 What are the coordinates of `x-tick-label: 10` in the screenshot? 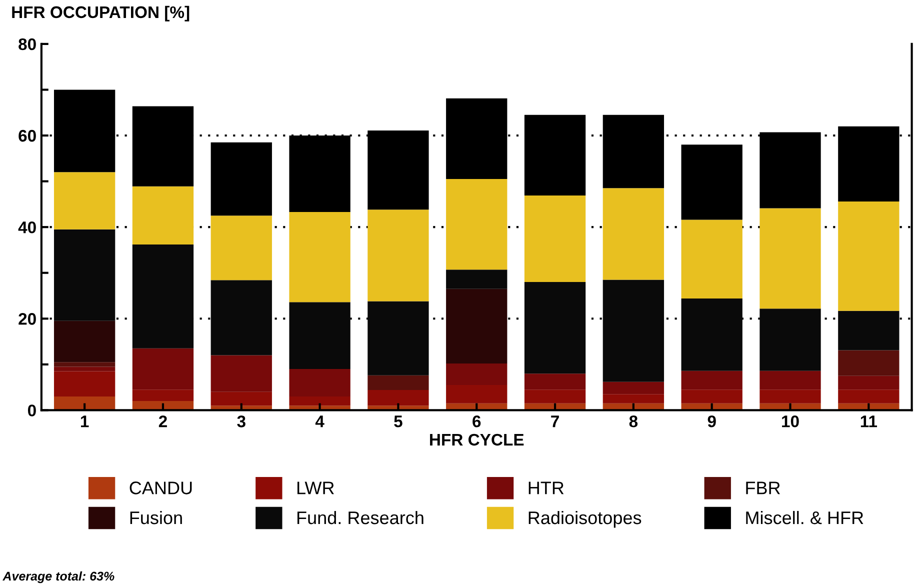 It's located at (790, 422).